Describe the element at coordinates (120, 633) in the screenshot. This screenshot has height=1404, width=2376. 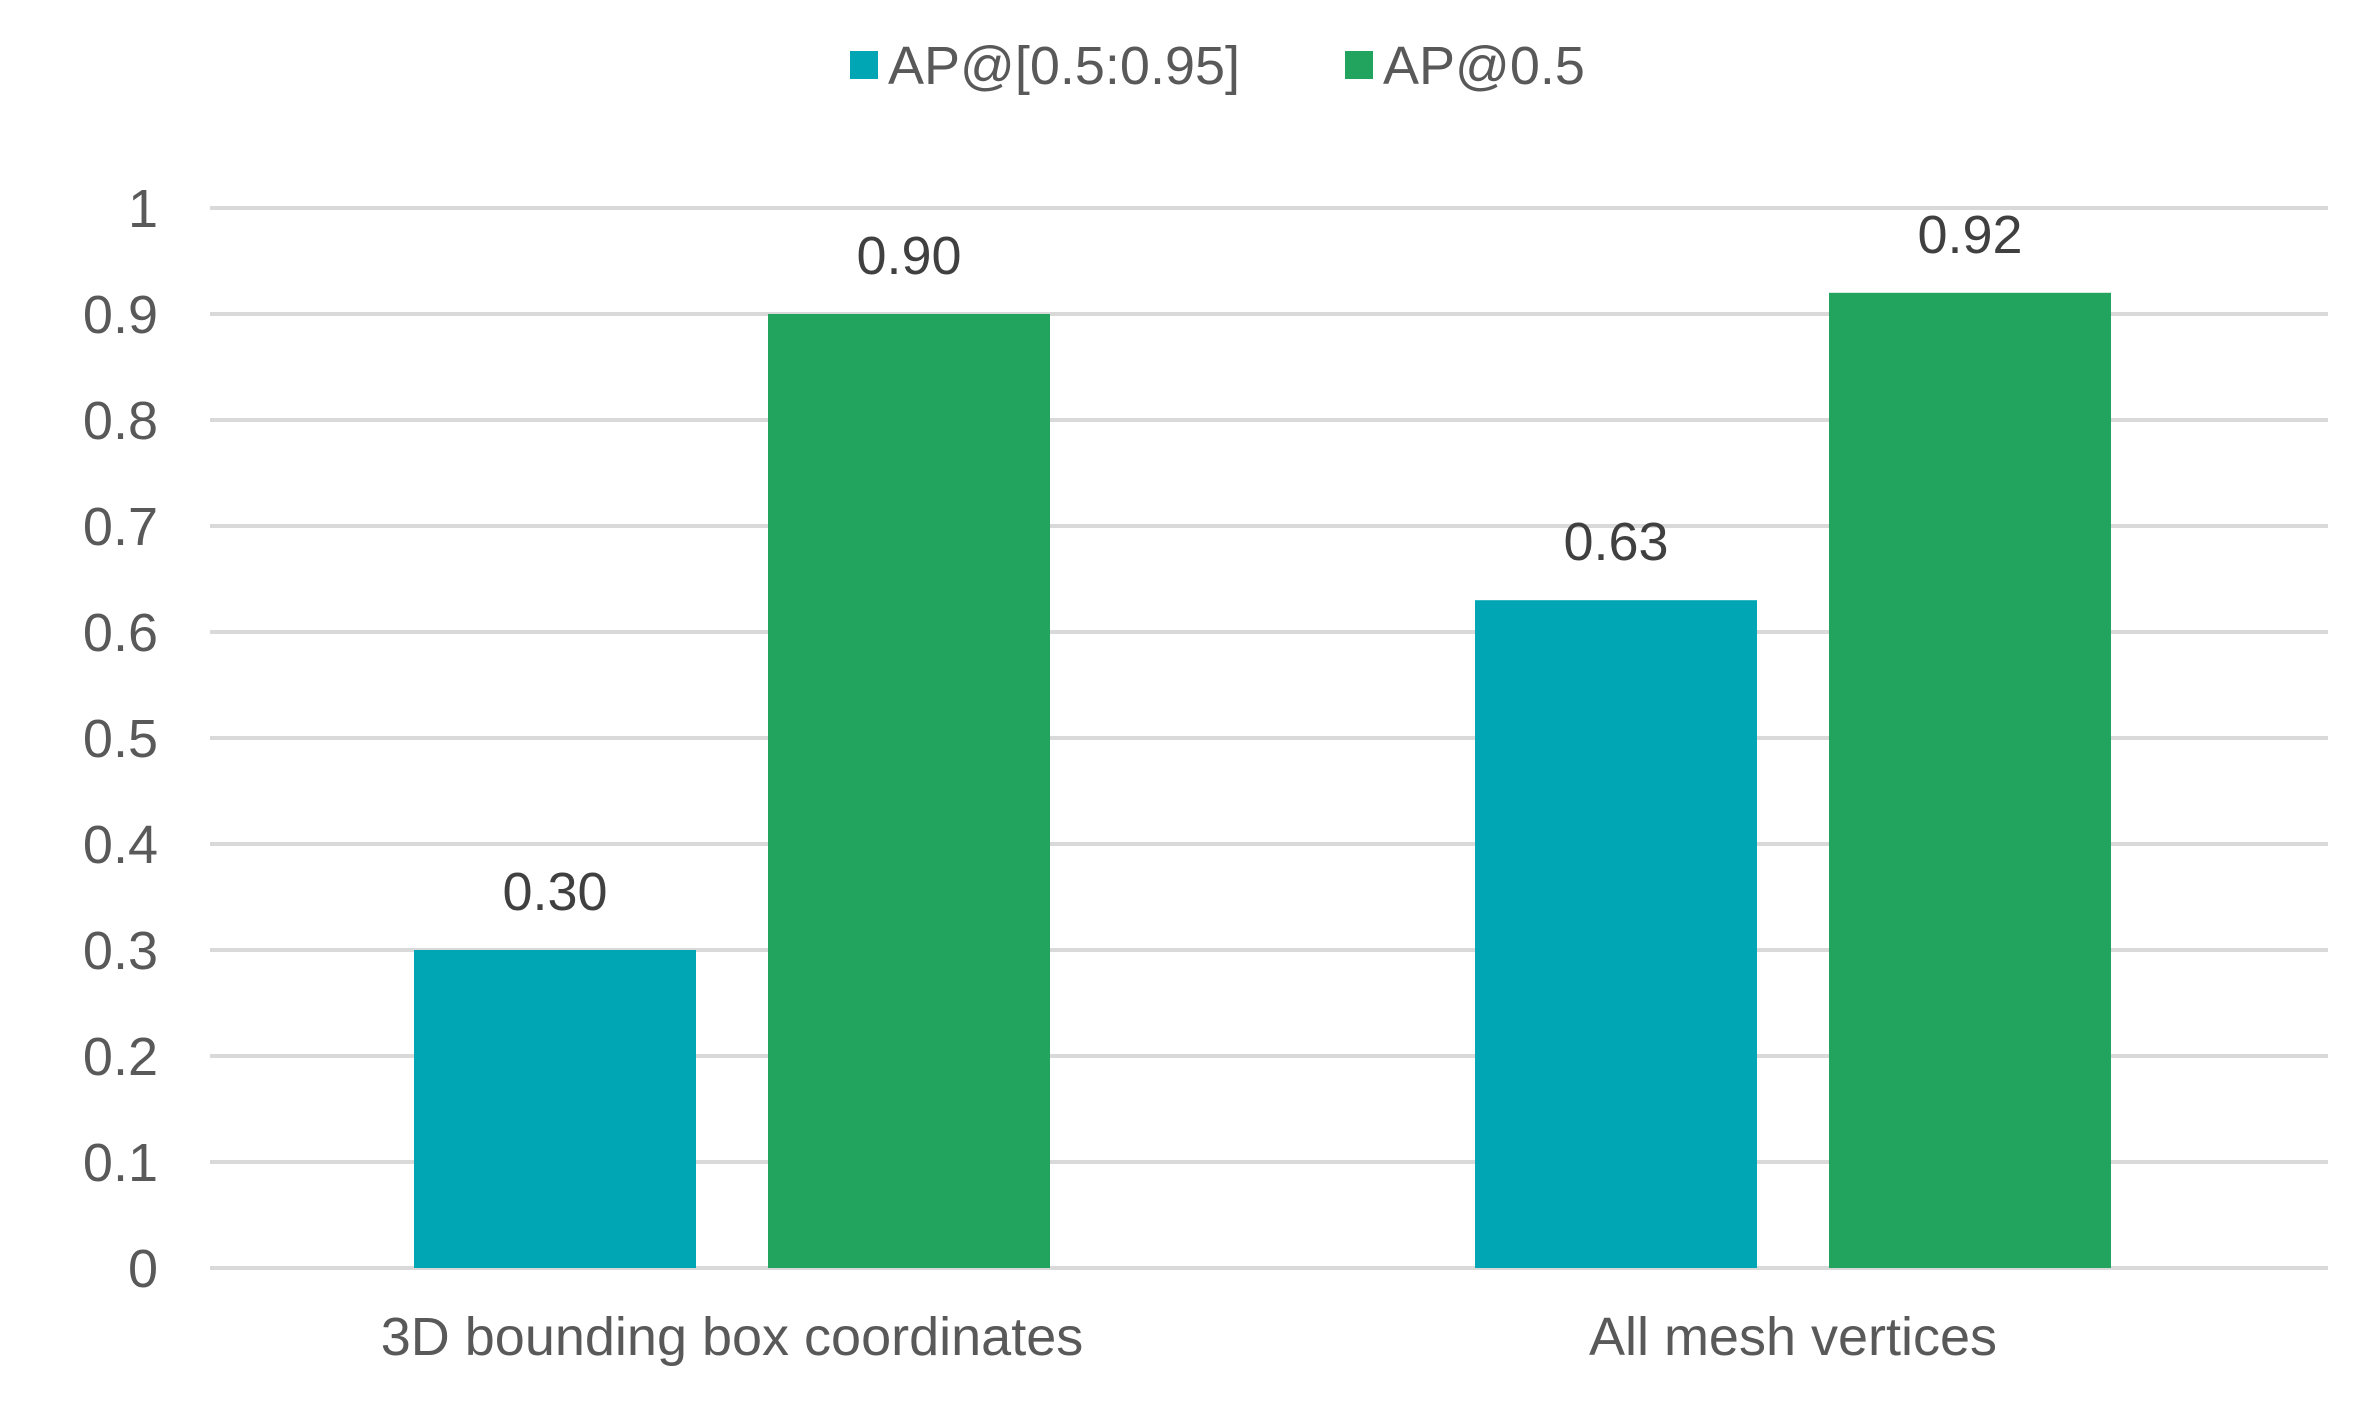
I see `y-tick-label: 0.6` at that location.